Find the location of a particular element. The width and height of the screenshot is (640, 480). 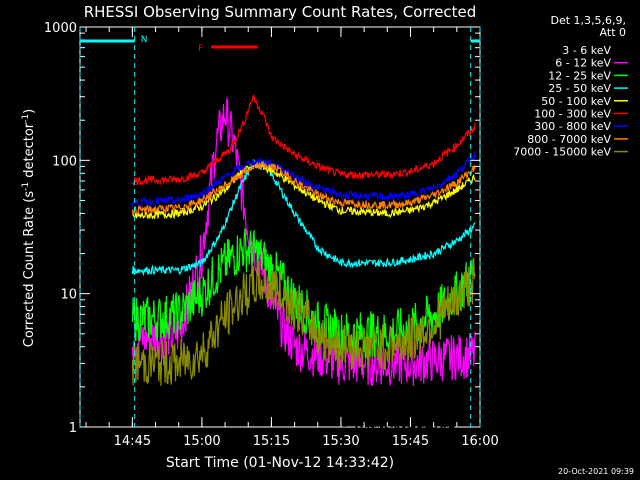

legend-label: 12 - 25 keV is located at coordinates (579, 75).